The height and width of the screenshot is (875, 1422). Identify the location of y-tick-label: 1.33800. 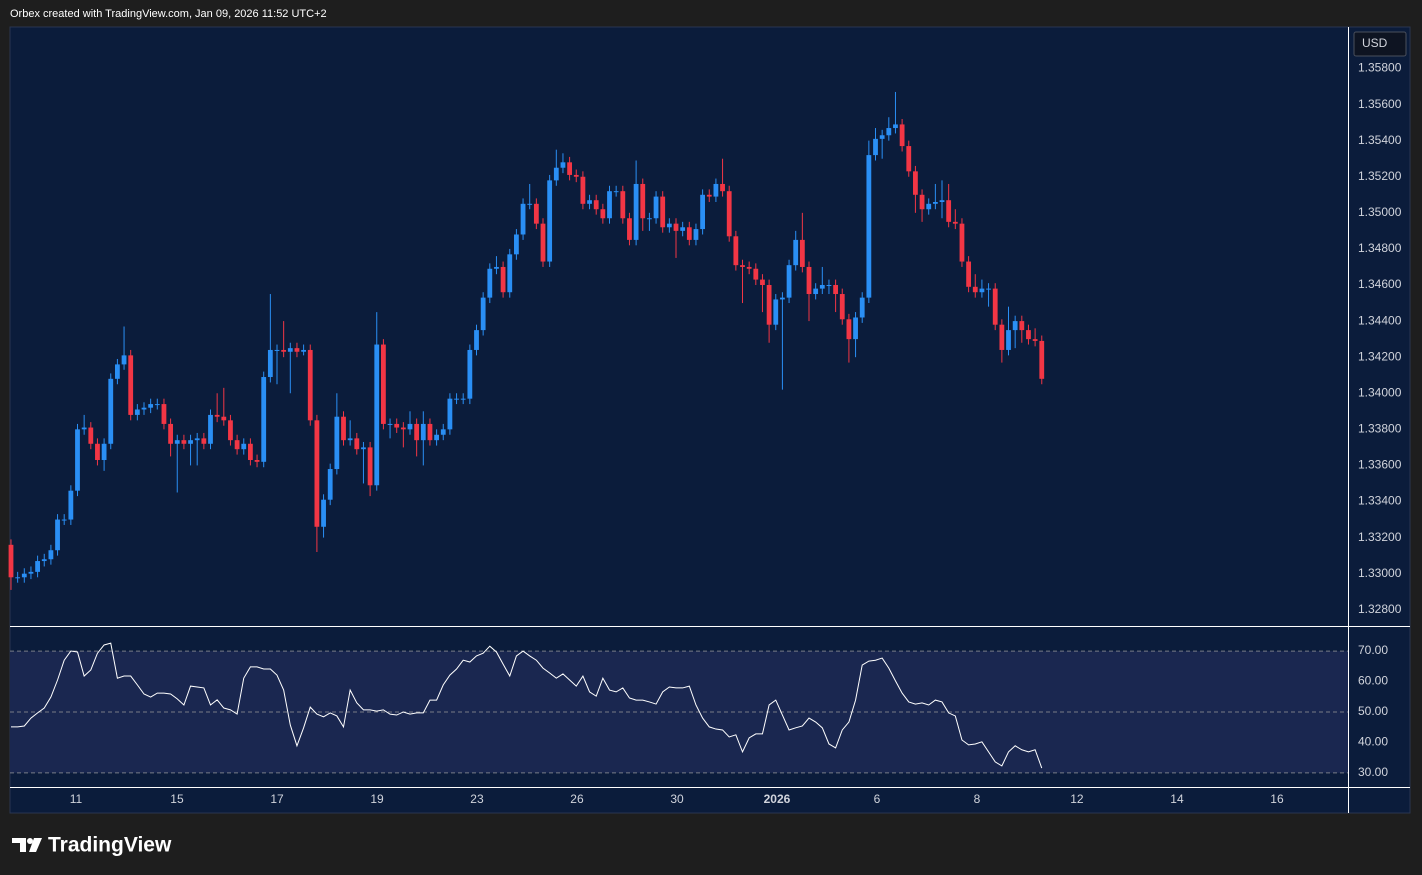
(1380, 429).